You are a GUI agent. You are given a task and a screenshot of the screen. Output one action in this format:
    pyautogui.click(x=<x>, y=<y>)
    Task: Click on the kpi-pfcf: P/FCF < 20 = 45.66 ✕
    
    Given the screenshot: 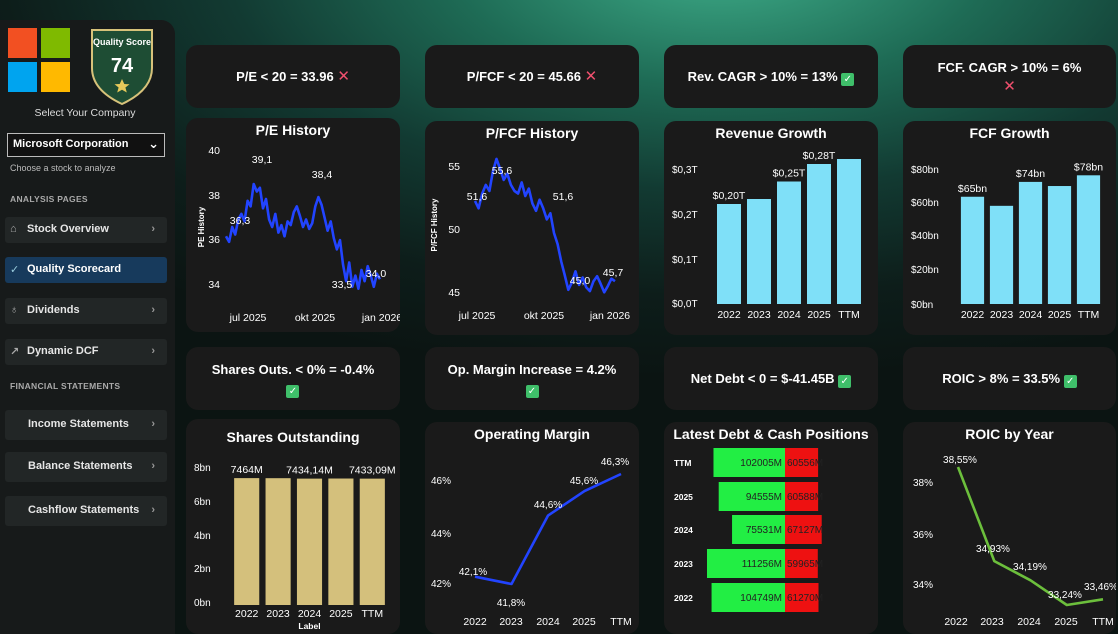 What is the action you would take?
    pyautogui.click(x=532, y=76)
    